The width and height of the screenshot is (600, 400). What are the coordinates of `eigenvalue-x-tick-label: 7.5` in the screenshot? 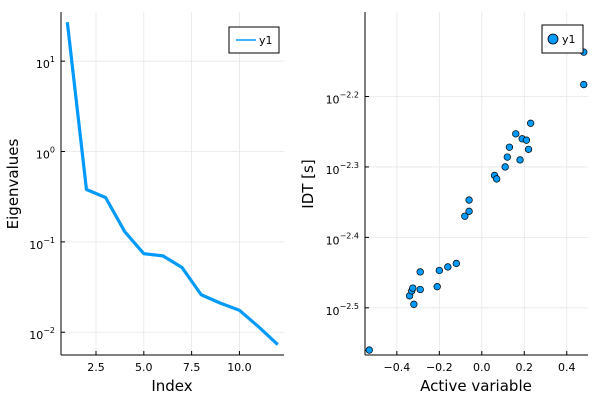 It's located at (192, 367).